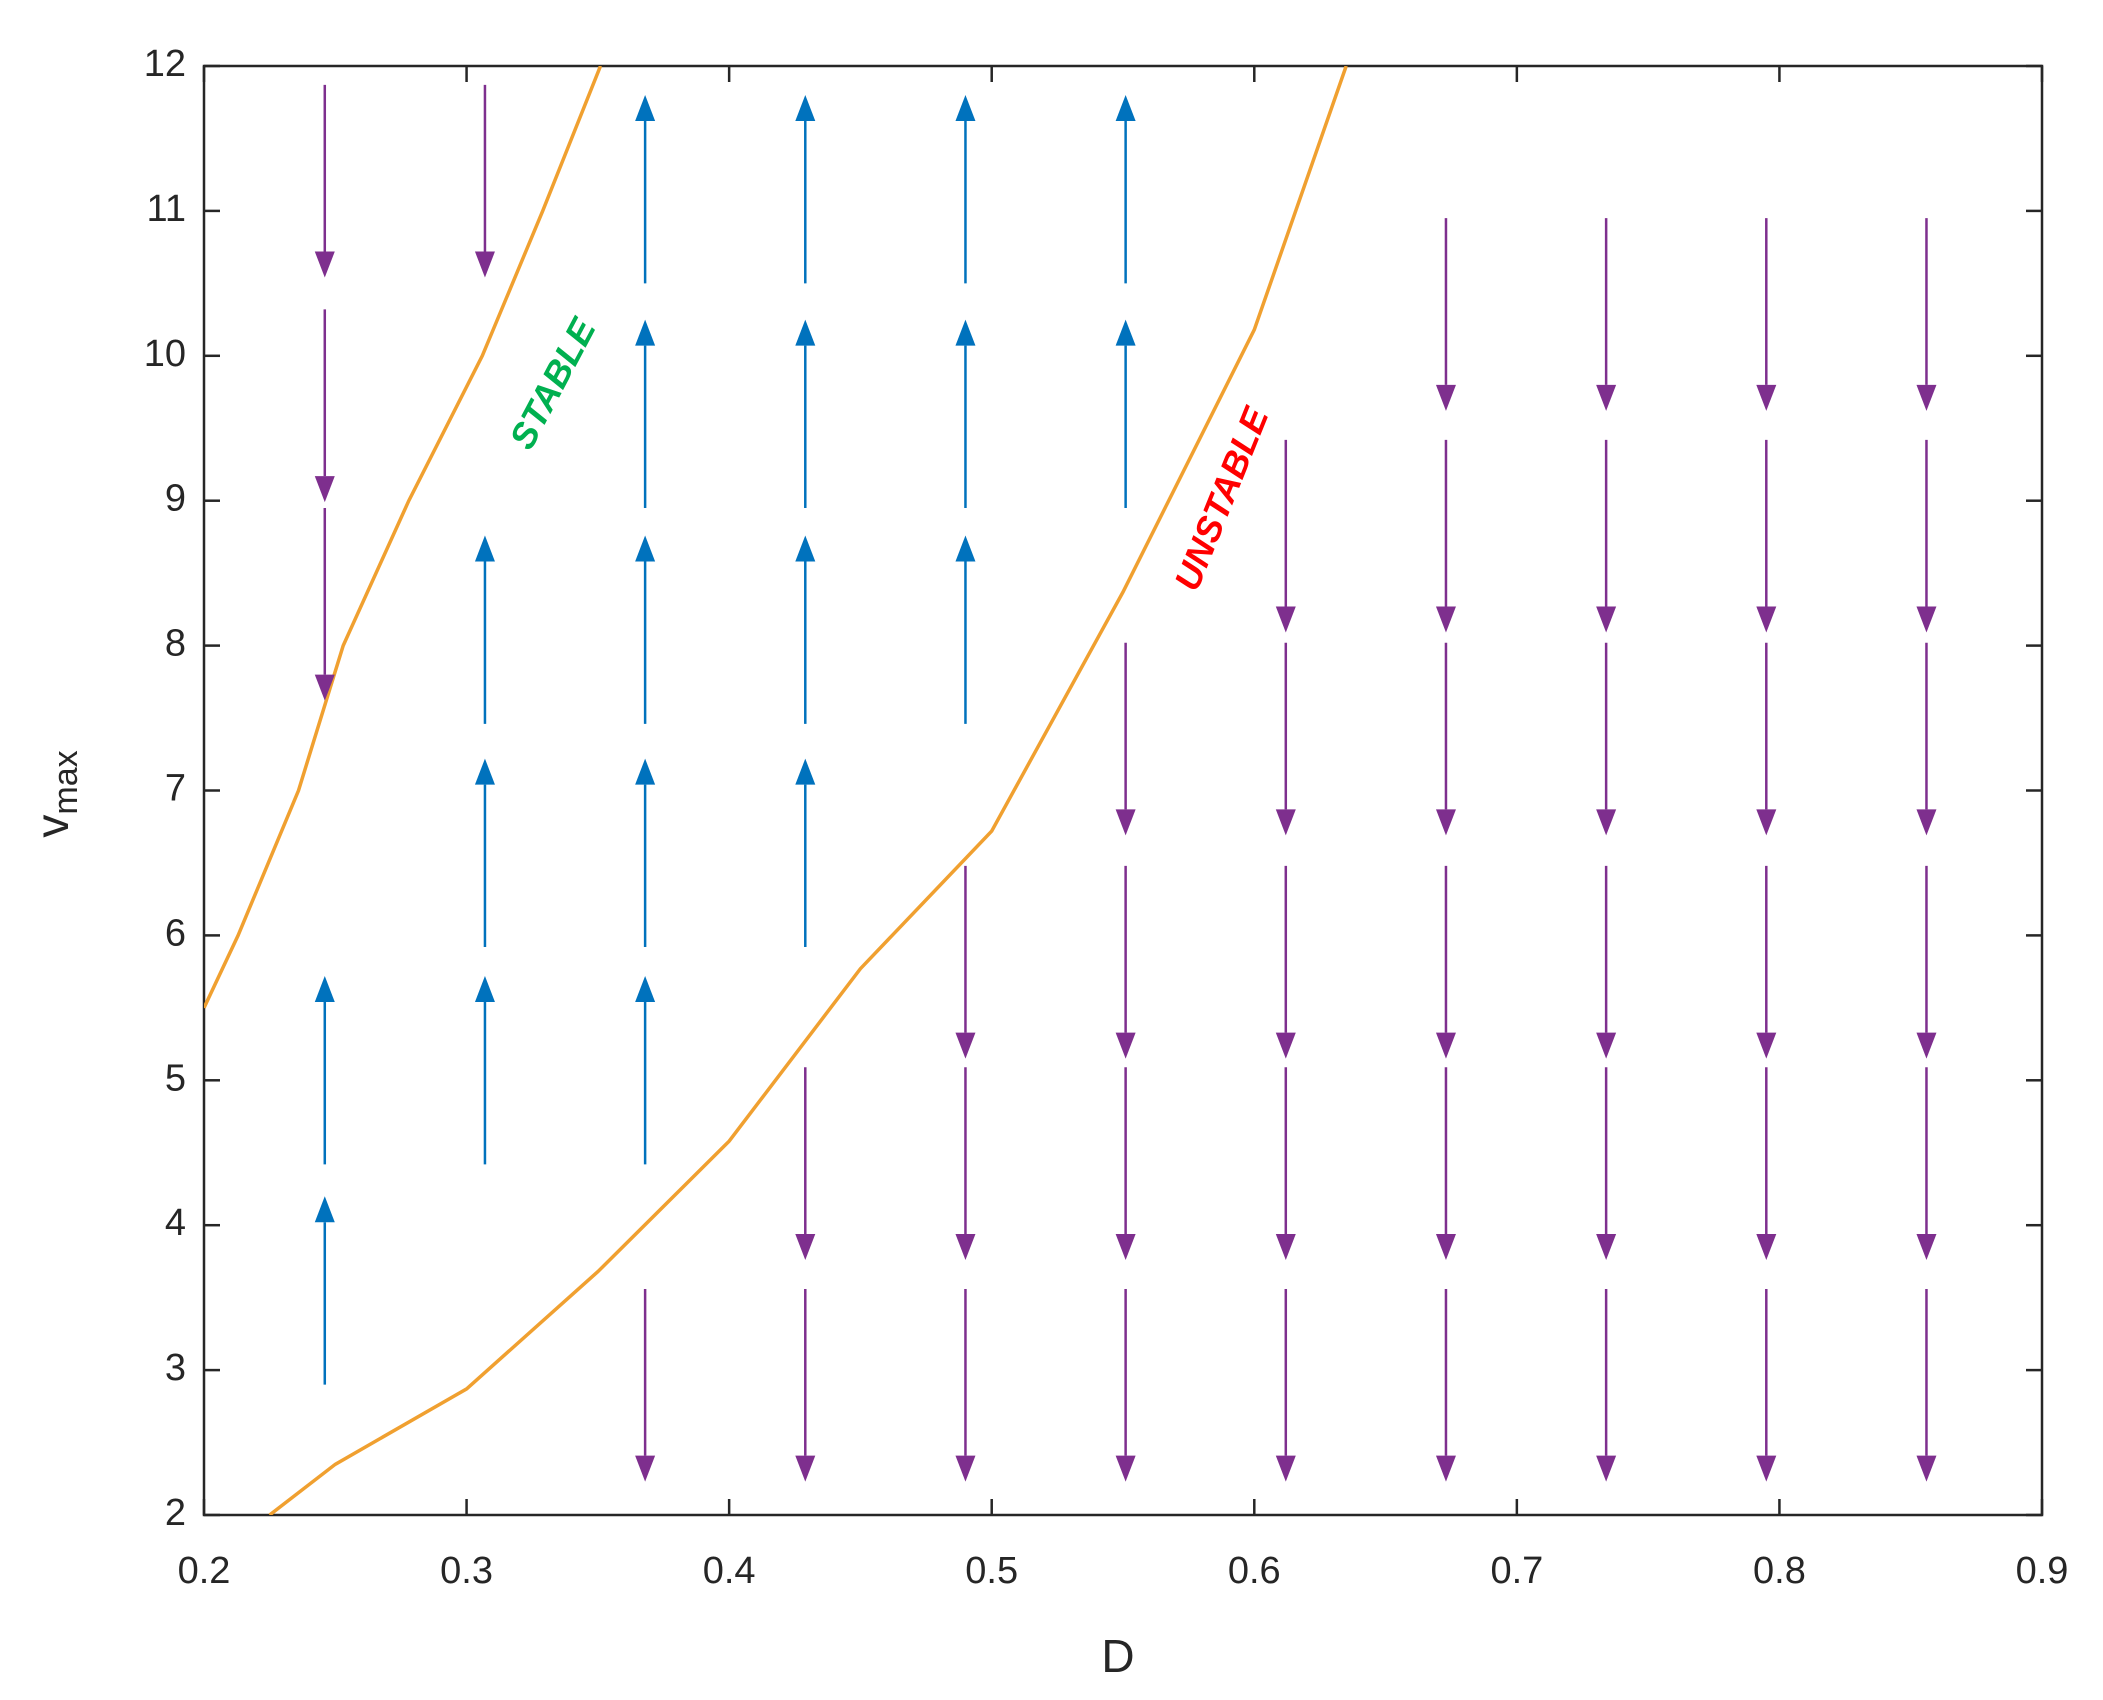 This screenshot has height=1700, width=2103. Describe the element at coordinates (175, 1513) in the screenshot. I see `y-tick-label: 2` at that location.